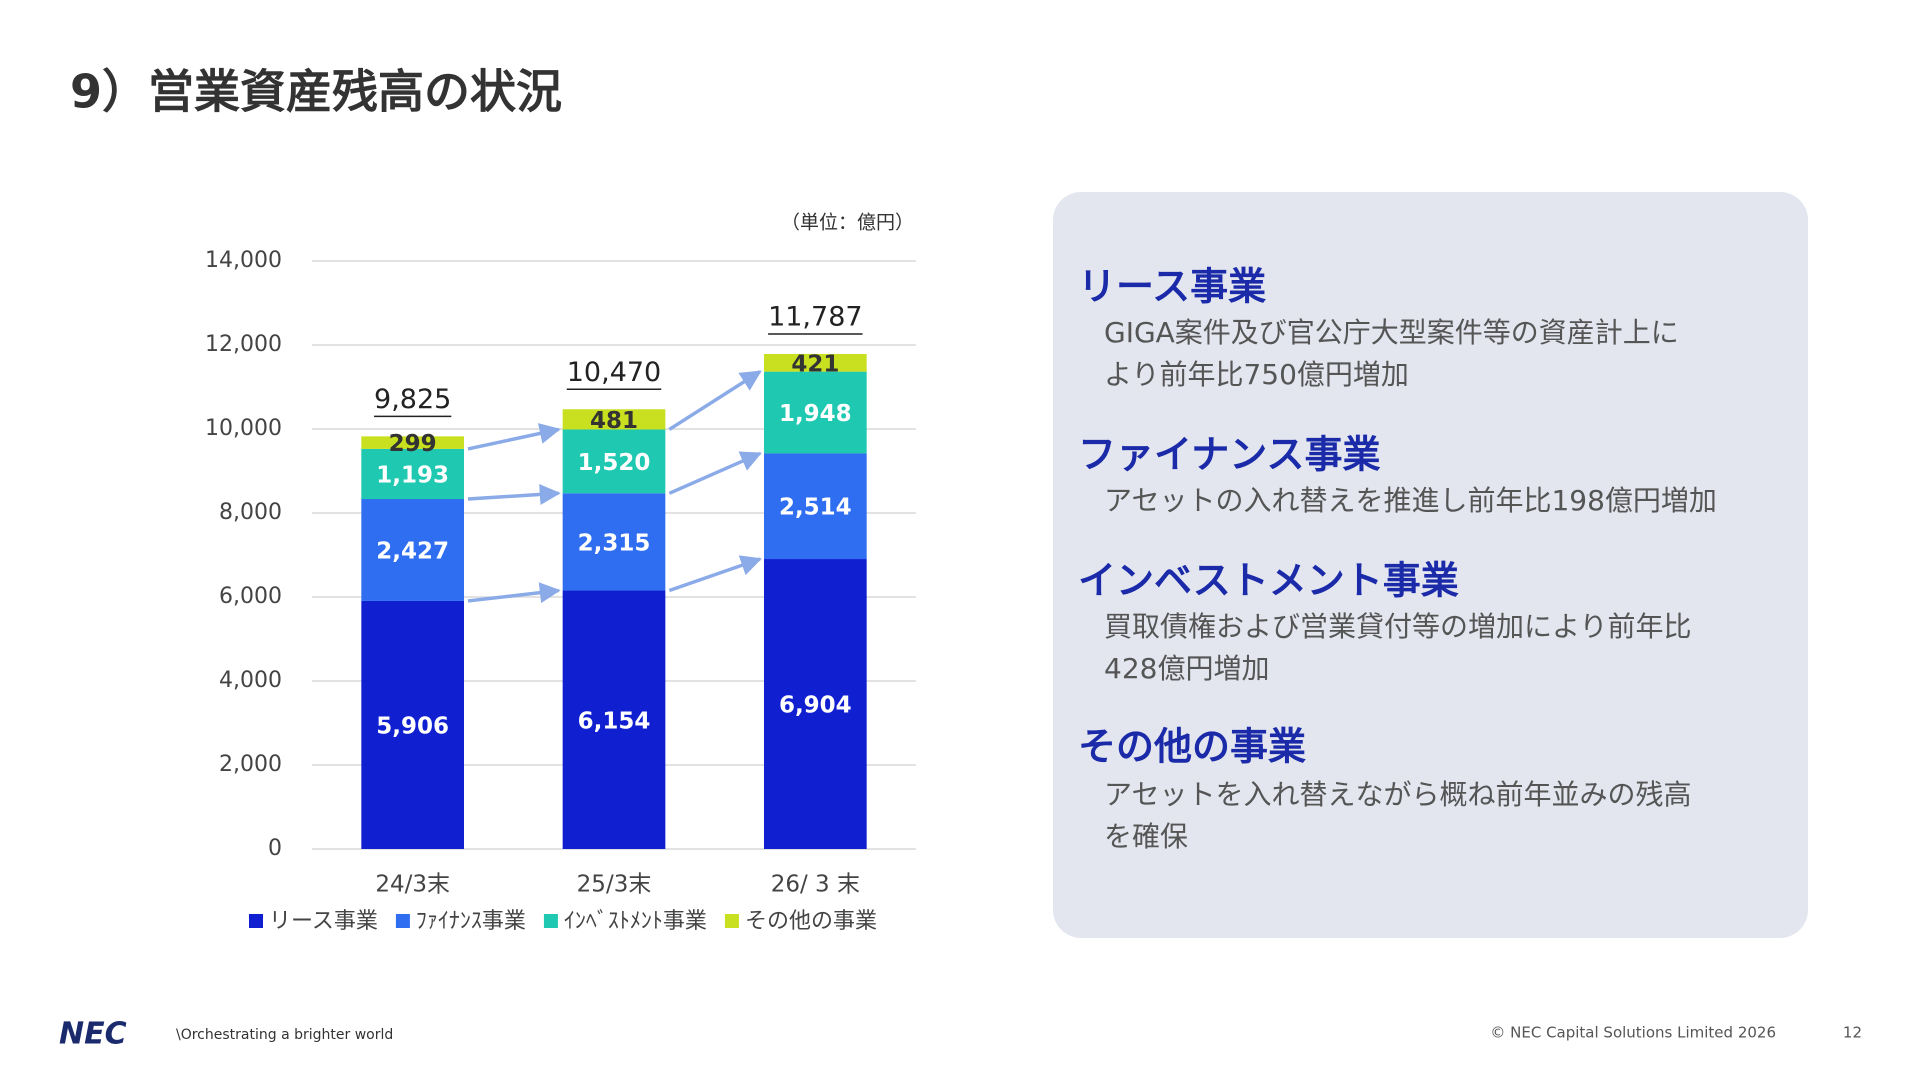  I want to click on unit-label: （単位：億円）, so click(847, 223).